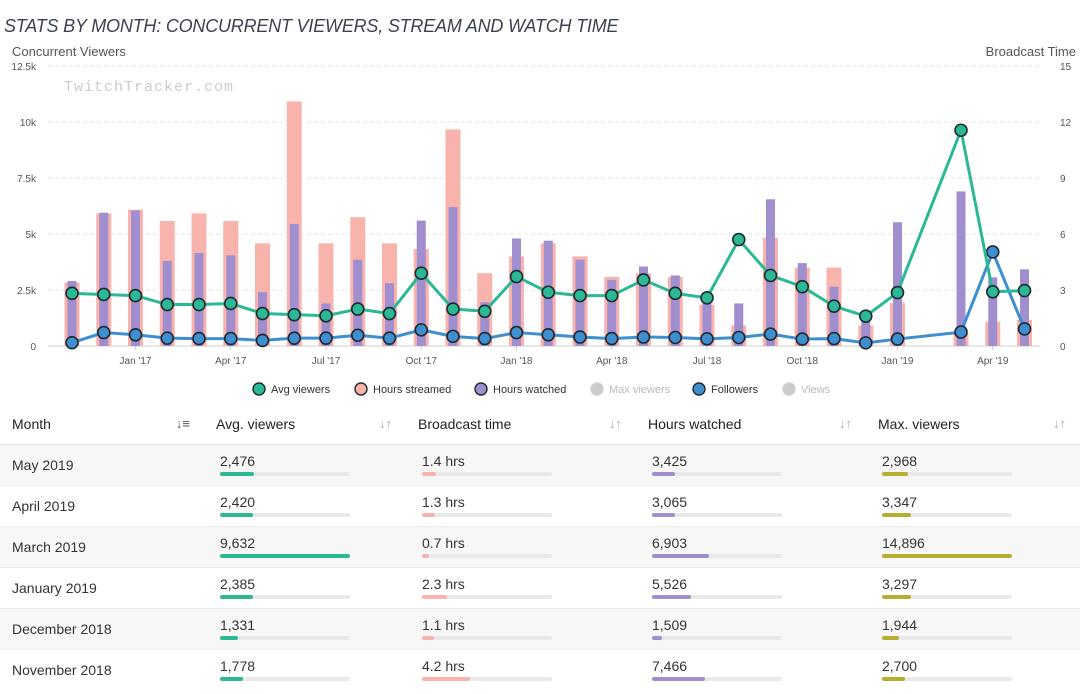  What do you see at coordinates (305, 424) in the screenshot?
I see `col-header-avg-viewers: Avg. viewers ↓↑` at bounding box center [305, 424].